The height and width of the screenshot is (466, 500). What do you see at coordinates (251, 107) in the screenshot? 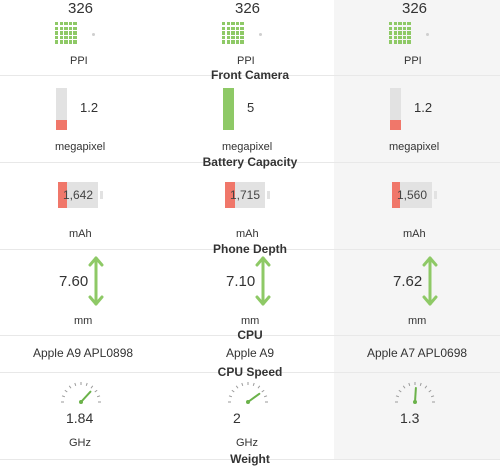
I see `camera-value: 5` at bounding box center [251, 107].